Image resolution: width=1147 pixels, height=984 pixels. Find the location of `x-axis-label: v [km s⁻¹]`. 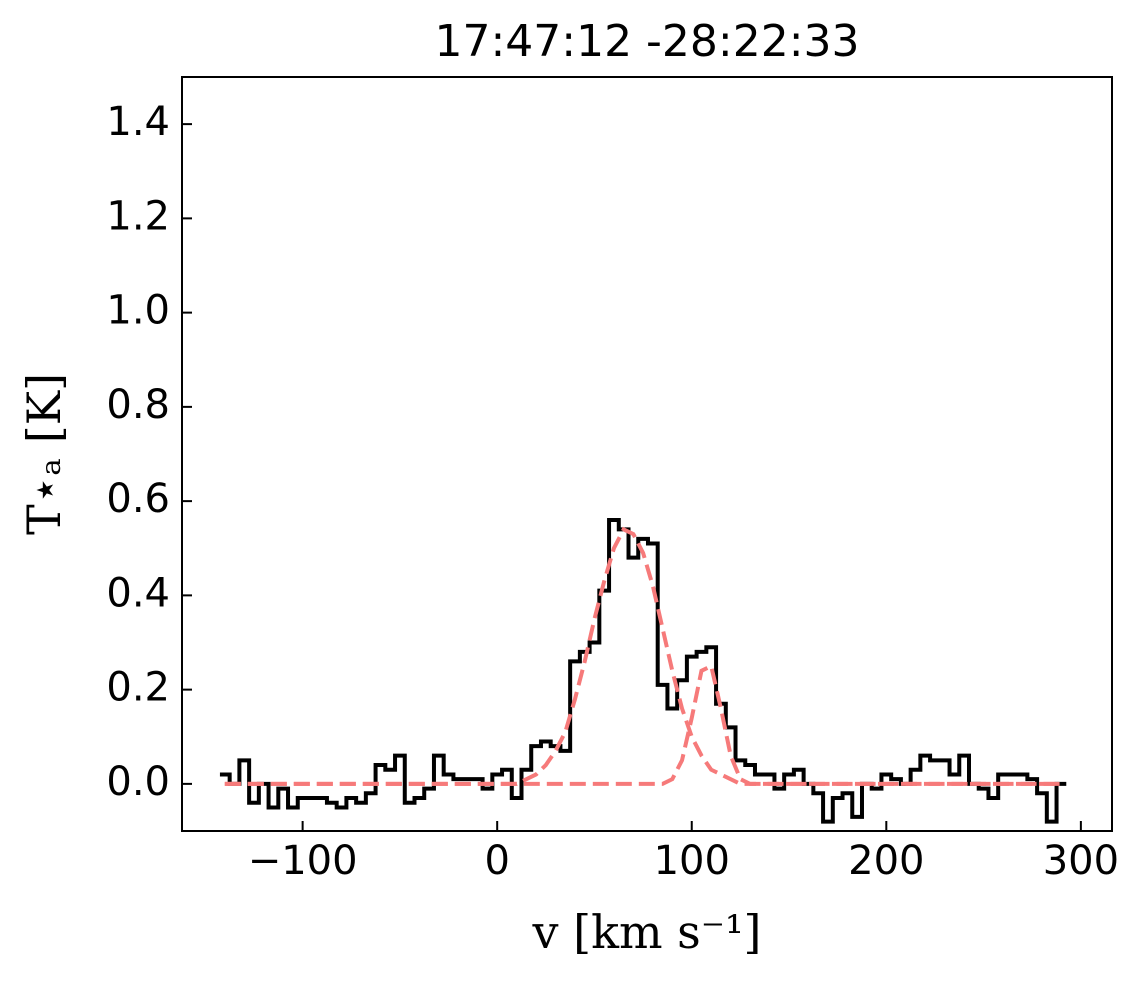

x-axis-label: v [km s⁻¹] is located at coordinates (647, 932).